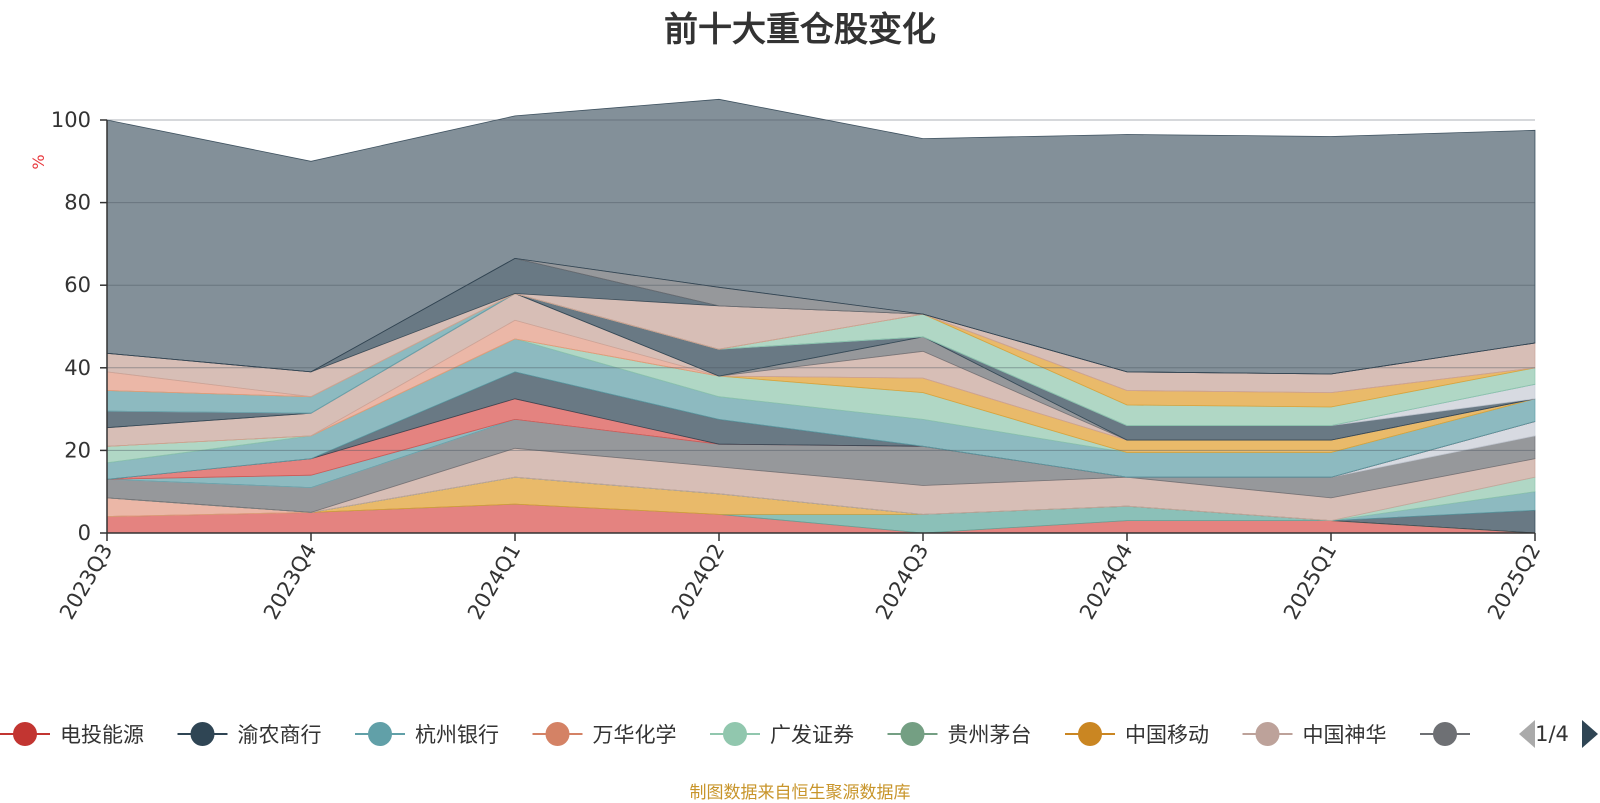 The width and height of the screenshot is (1600, 803). I want to click on legend-item-8: 中国神华, so click(1314, 734).